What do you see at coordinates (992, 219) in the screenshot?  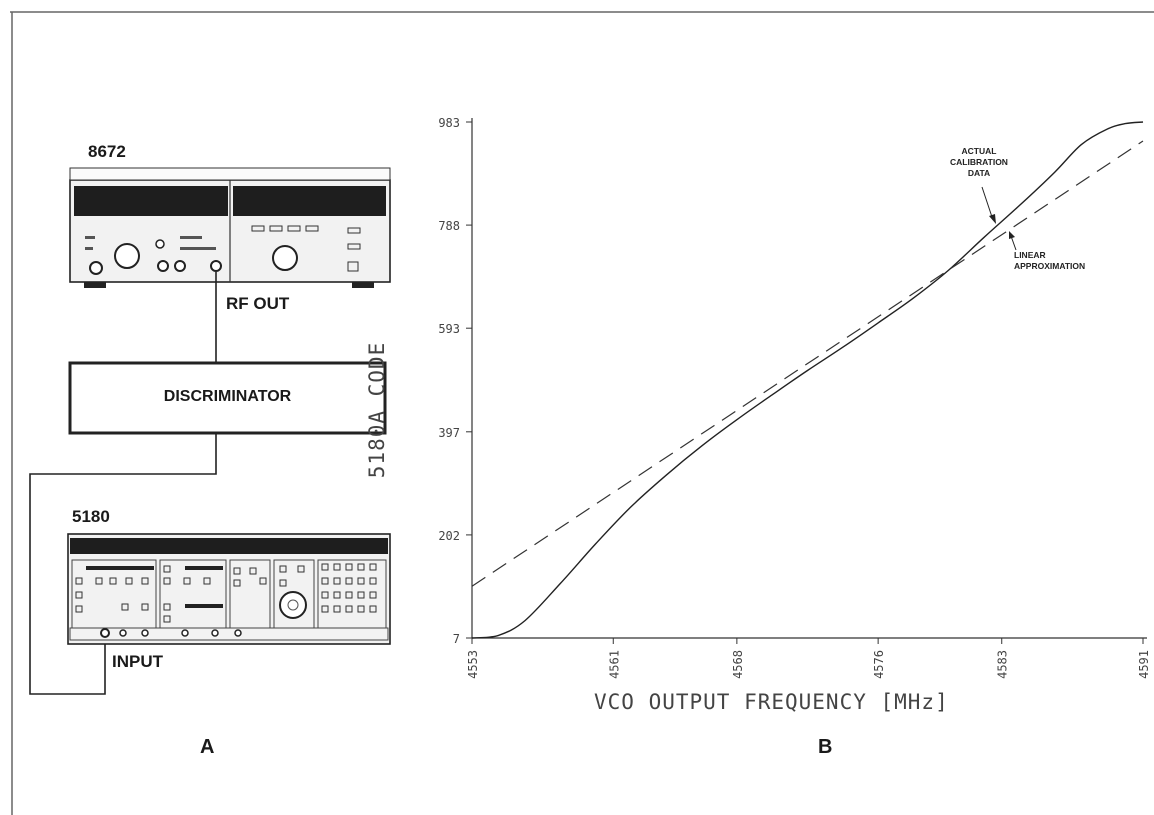 I see `actual-leader-arrowhead` at bounding box center [992, 219].